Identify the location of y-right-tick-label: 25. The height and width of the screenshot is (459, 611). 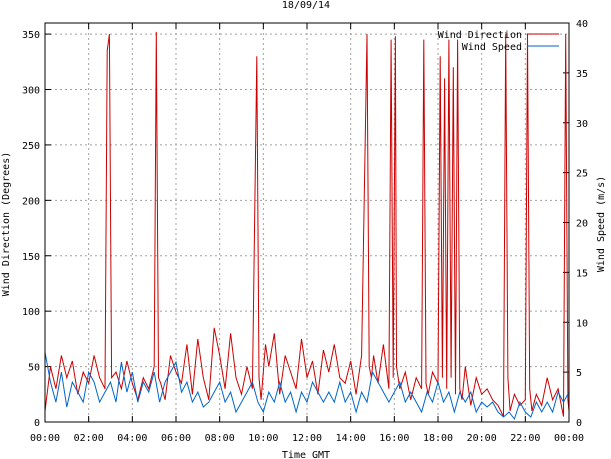
(582, 174).